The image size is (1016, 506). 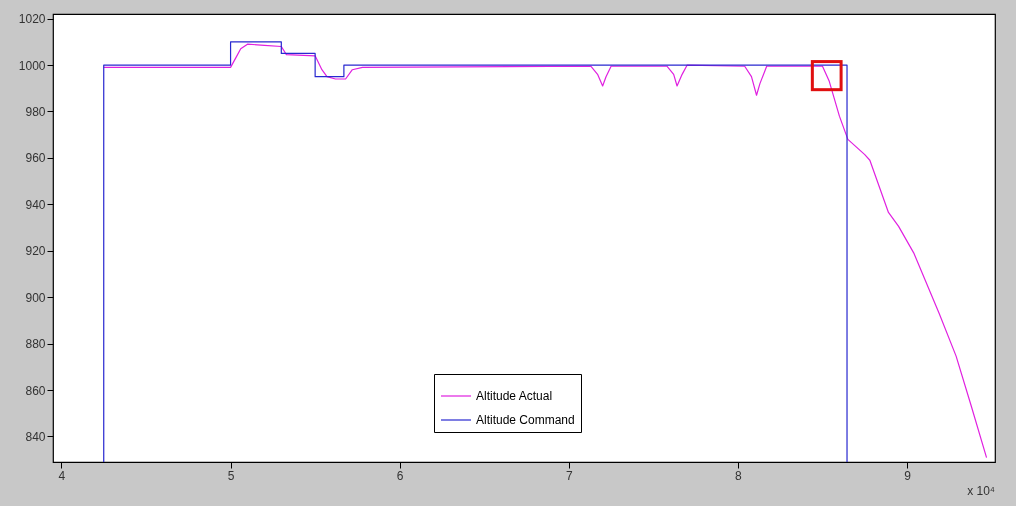 What do you see at coordinates (739, 475) in the screenshot?
I see `x-tick-label: 8` at bounding box center [739, 475].